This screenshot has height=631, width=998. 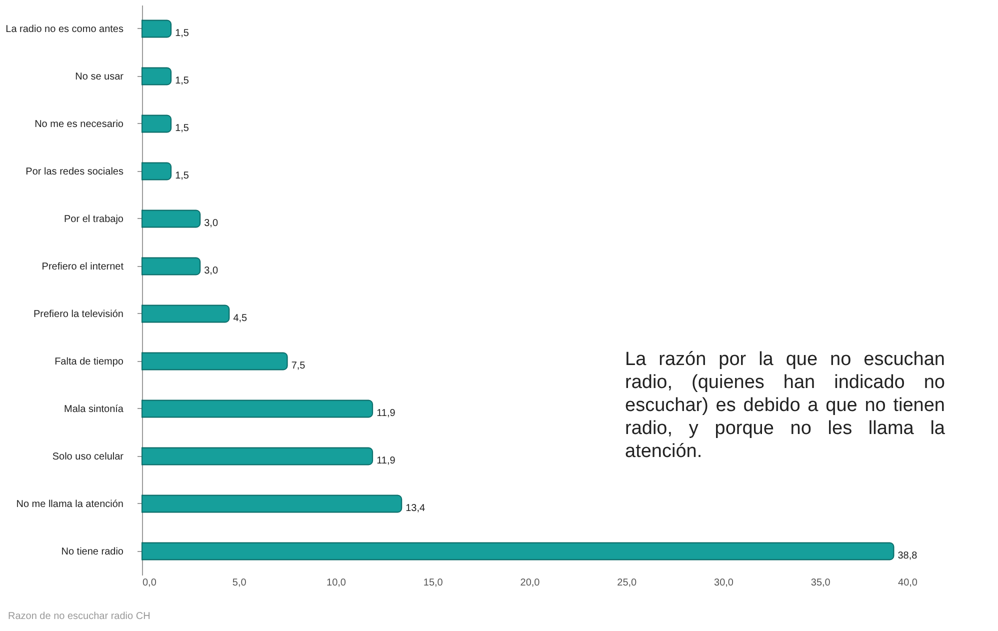 I want to click on text: Razon de no escuchar radio CH, so click(x=79, y=616).